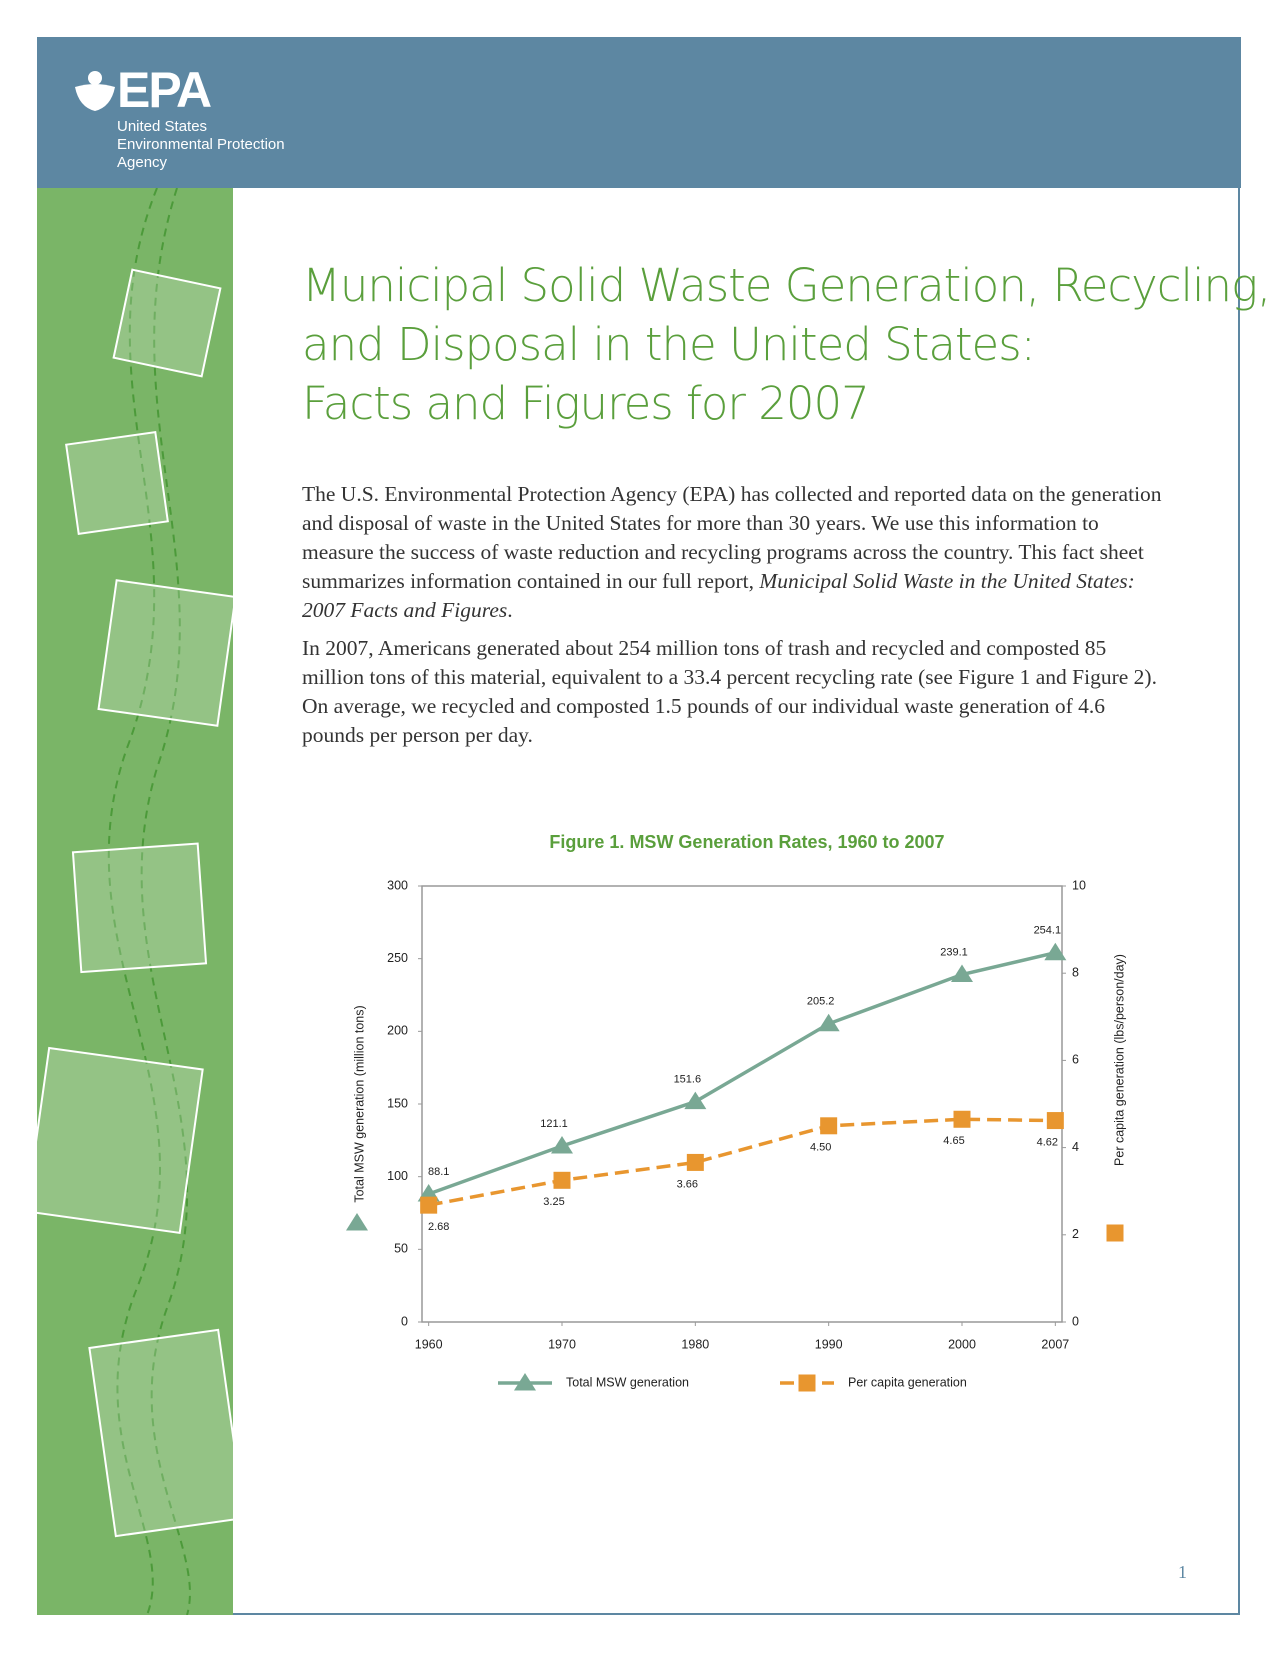 This screenshot has height=1656, width=1280. I want to click on agency-line: Agency, so click(142, 162).